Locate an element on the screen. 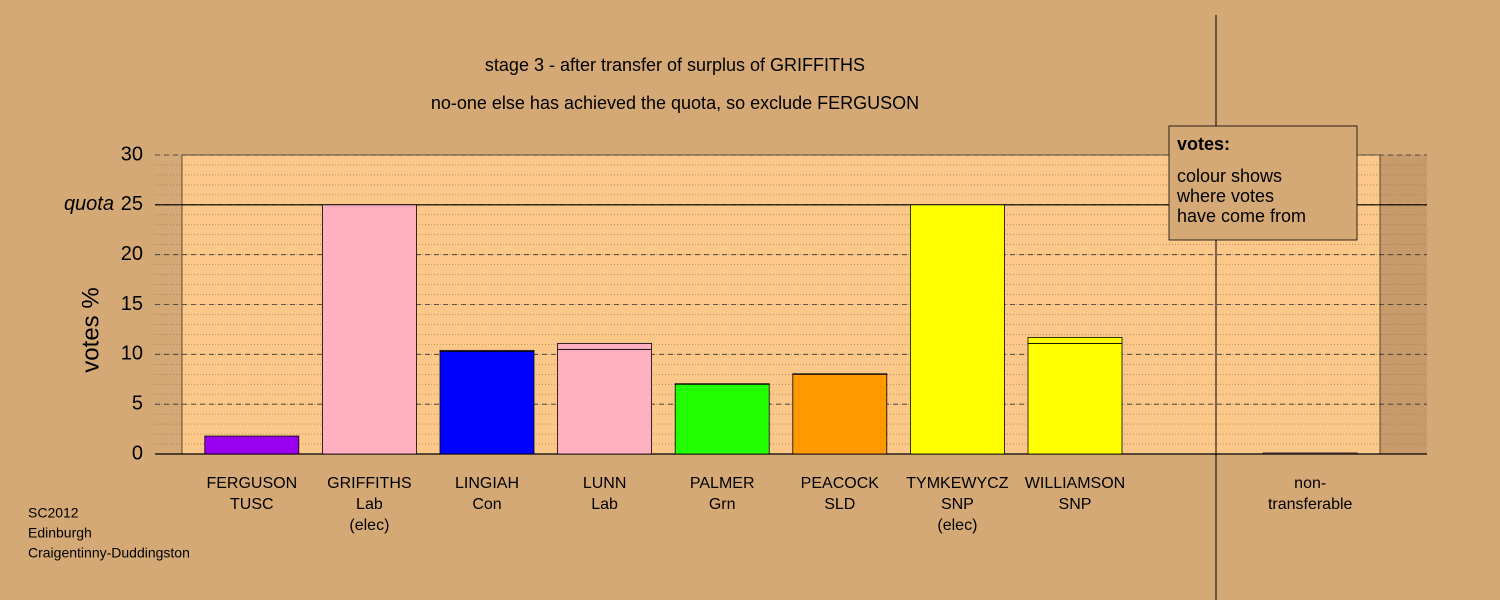 This screenshot has width=1500, height=600. note: Edinburgh is located at coordinates (60, 533).